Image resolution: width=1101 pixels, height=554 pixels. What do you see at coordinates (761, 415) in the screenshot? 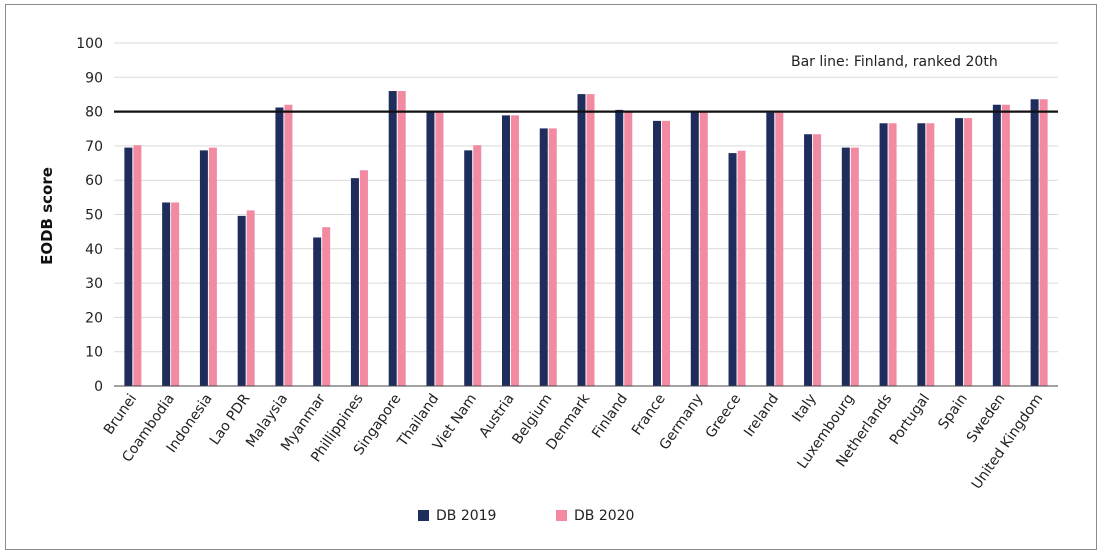
I see `category-label: Ireland` at bounding box center [761, 415].